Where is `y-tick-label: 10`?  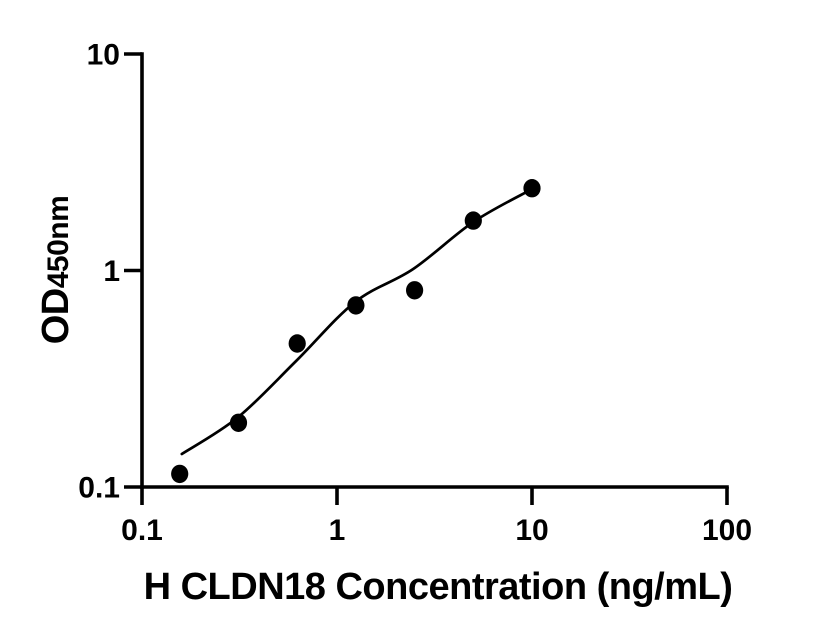 y-tick-label: 10 is located at coordinates (103, 55).